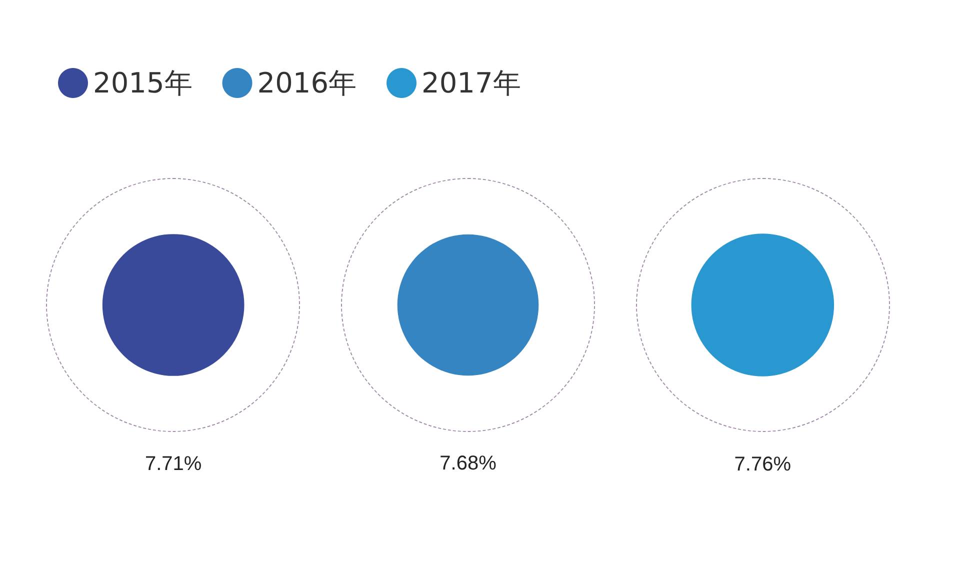  Describe the element at coordinates (173, 463) in the screenshot. I see `data-label: 7.71%` at that location.